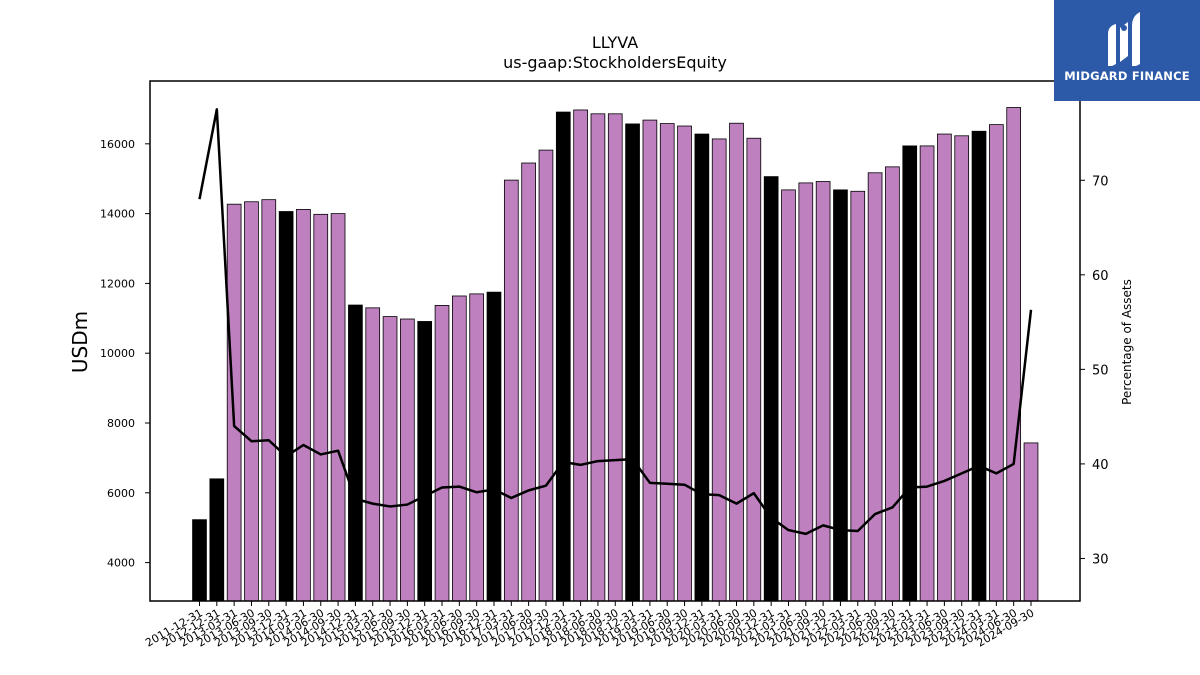 The image size is (1200, 675). What do you see at coordinates (615, 62) in the screenshot?
I see `chart-subtitle: us-gaap:StockholdersEquity` at bounding box center [615, 62].